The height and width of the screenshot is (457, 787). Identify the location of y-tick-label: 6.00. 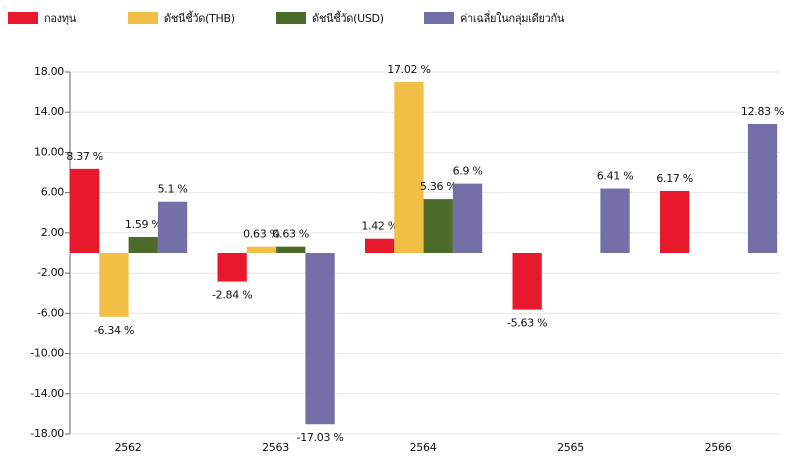
(53, 192).